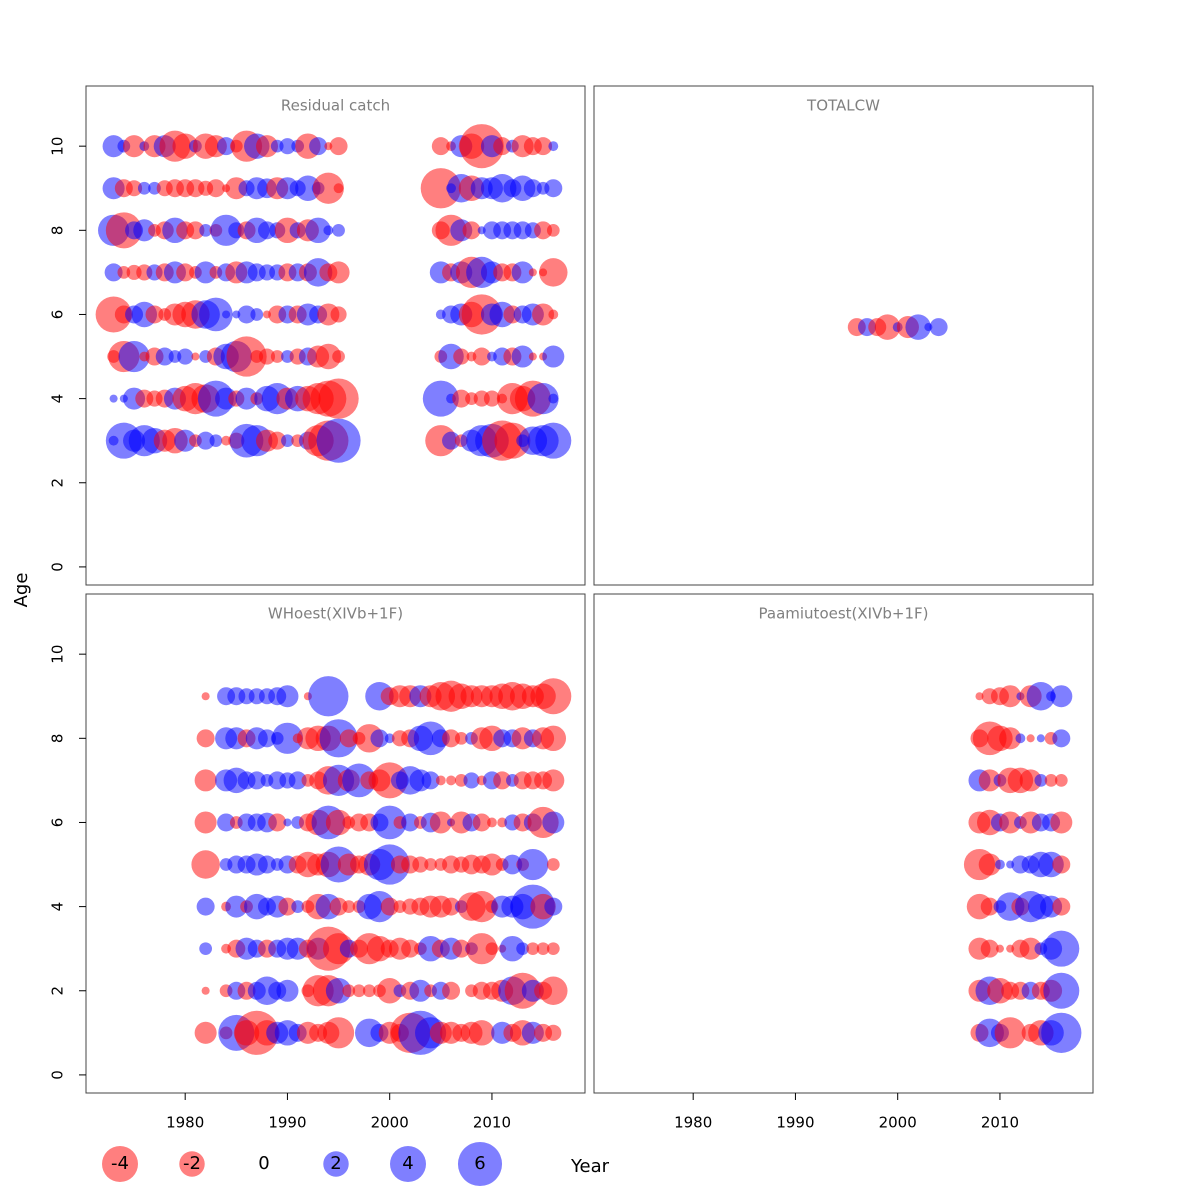 This screenshot has width=1200, height=1200. What do you see at coordinates (335, 614) in the screenshot?
I see `panel-title: WHoest(XIVb+1F)` at bounding box center [335, 614].